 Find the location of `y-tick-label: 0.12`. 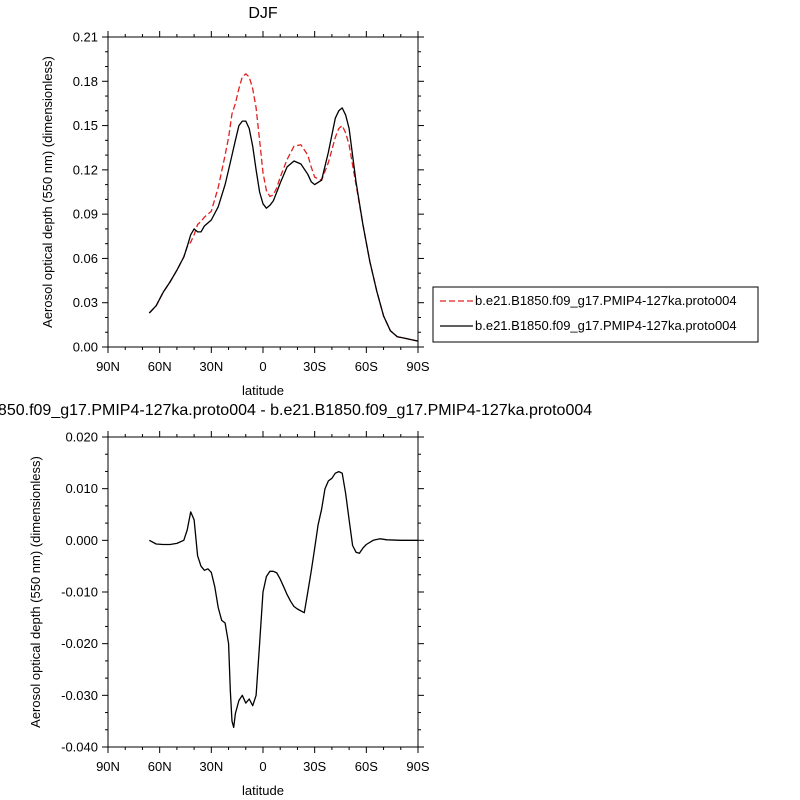

y-tick-label: 0.12 is located at coordinates (85, 169).